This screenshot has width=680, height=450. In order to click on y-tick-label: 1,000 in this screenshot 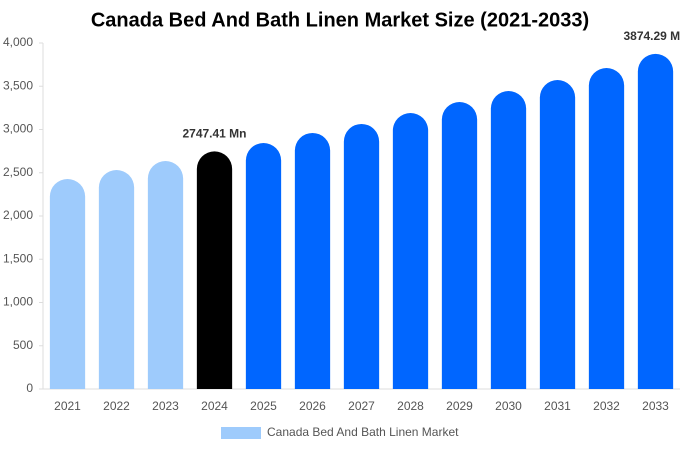, I will do `click(18, 302)`.